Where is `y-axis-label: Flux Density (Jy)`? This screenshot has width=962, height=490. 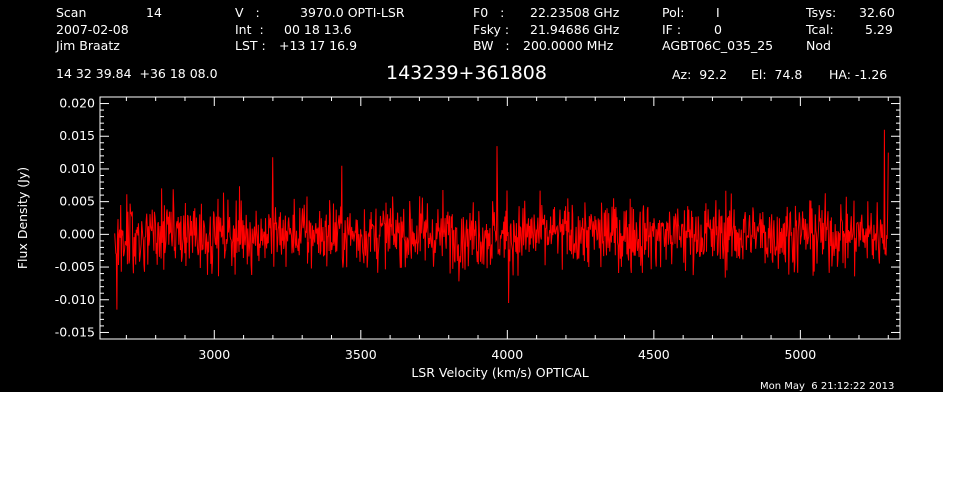 y-axis-label: Flux Density (Jy) is located at coordinates (22, 218).